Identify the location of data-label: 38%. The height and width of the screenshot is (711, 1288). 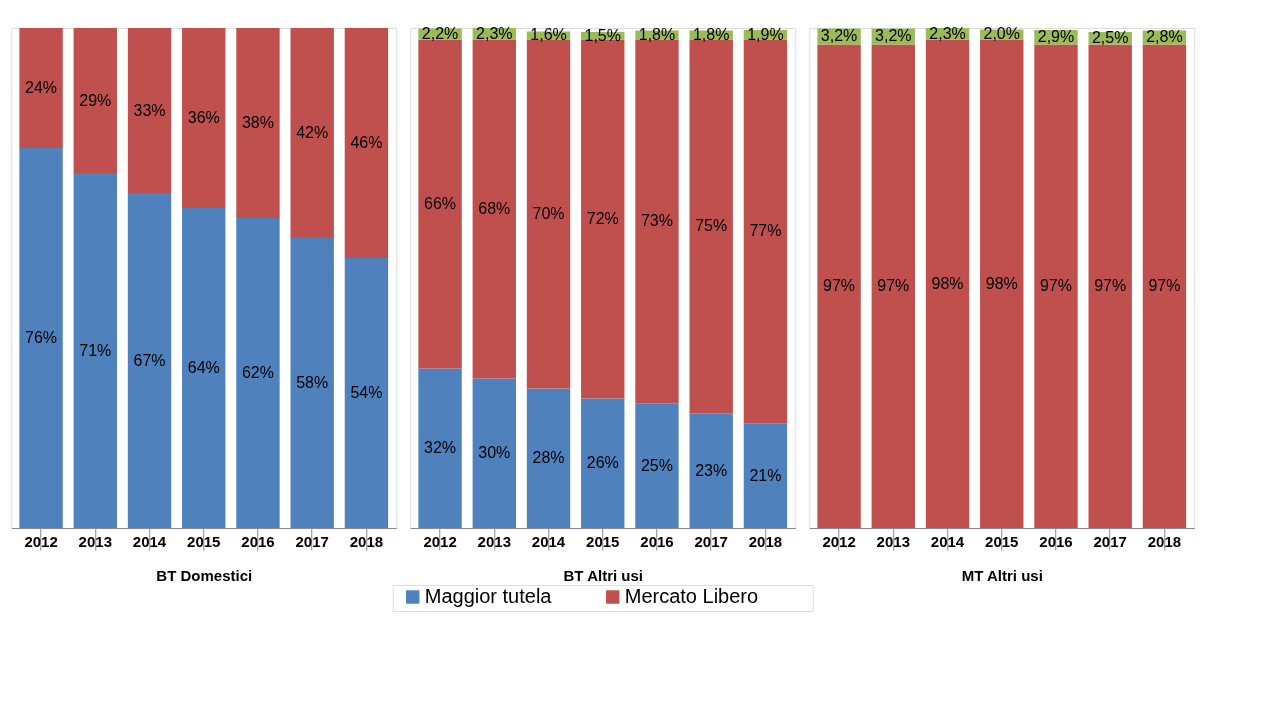
(257, 122).